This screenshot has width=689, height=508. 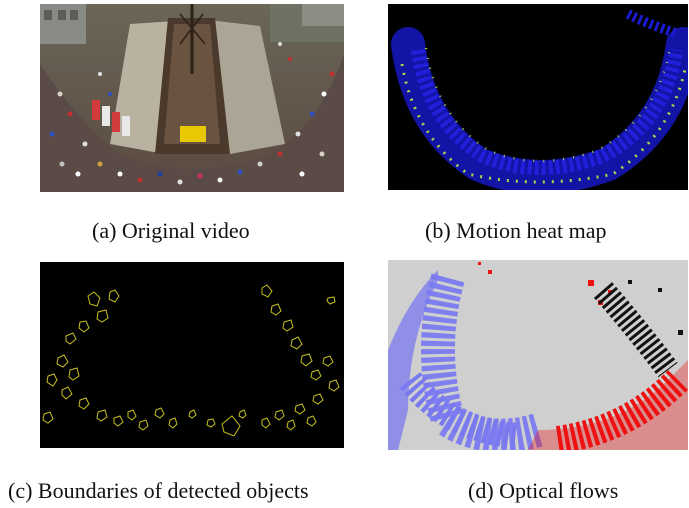 What do you see at coordinates (516, 230) in the screenshot?
I see `caption-b: (b) Motion heat map` at bounding box center [516, 230].